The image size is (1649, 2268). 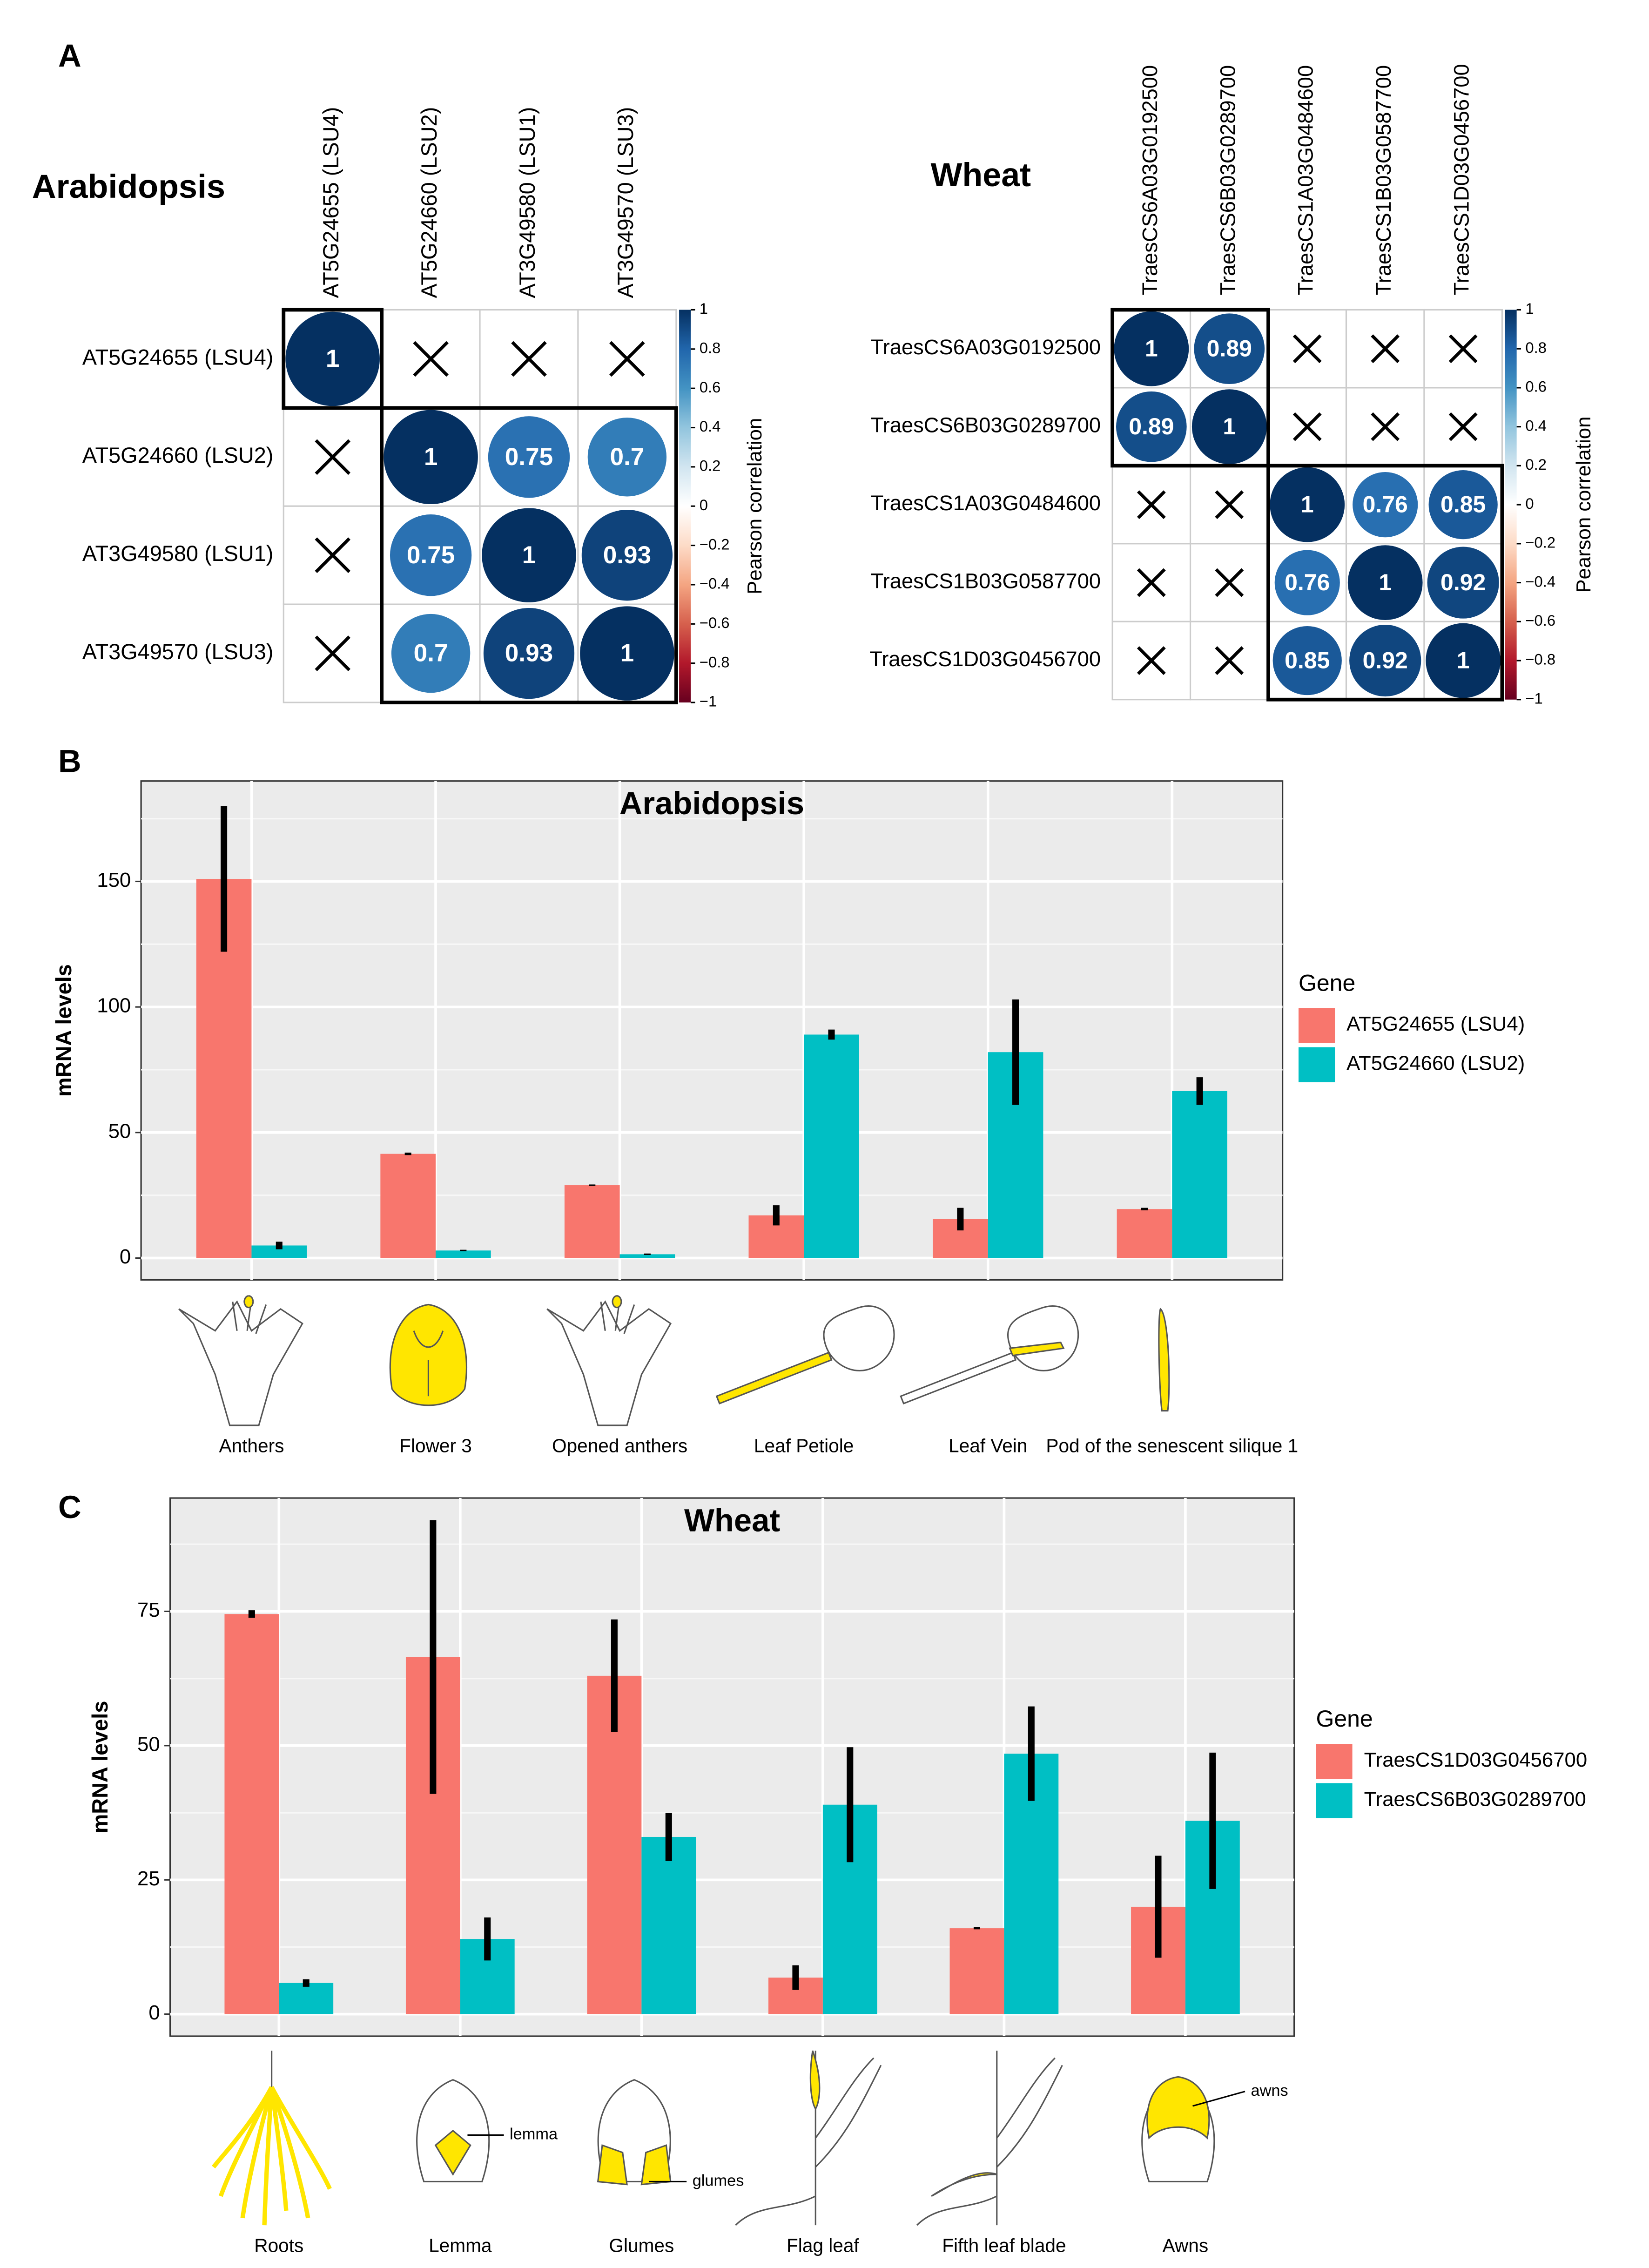 I want to click on row-label: AT5G24660 (LSU2), so click(x=178, y=455).